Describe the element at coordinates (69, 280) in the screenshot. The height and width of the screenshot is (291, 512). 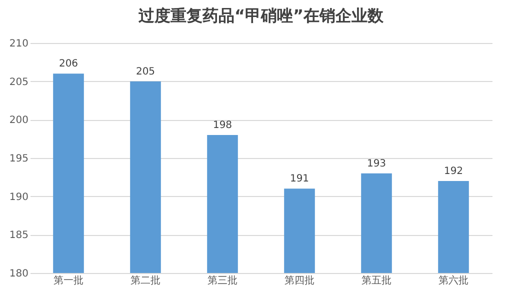
I see `x-tick-label: 第一批` at that location.